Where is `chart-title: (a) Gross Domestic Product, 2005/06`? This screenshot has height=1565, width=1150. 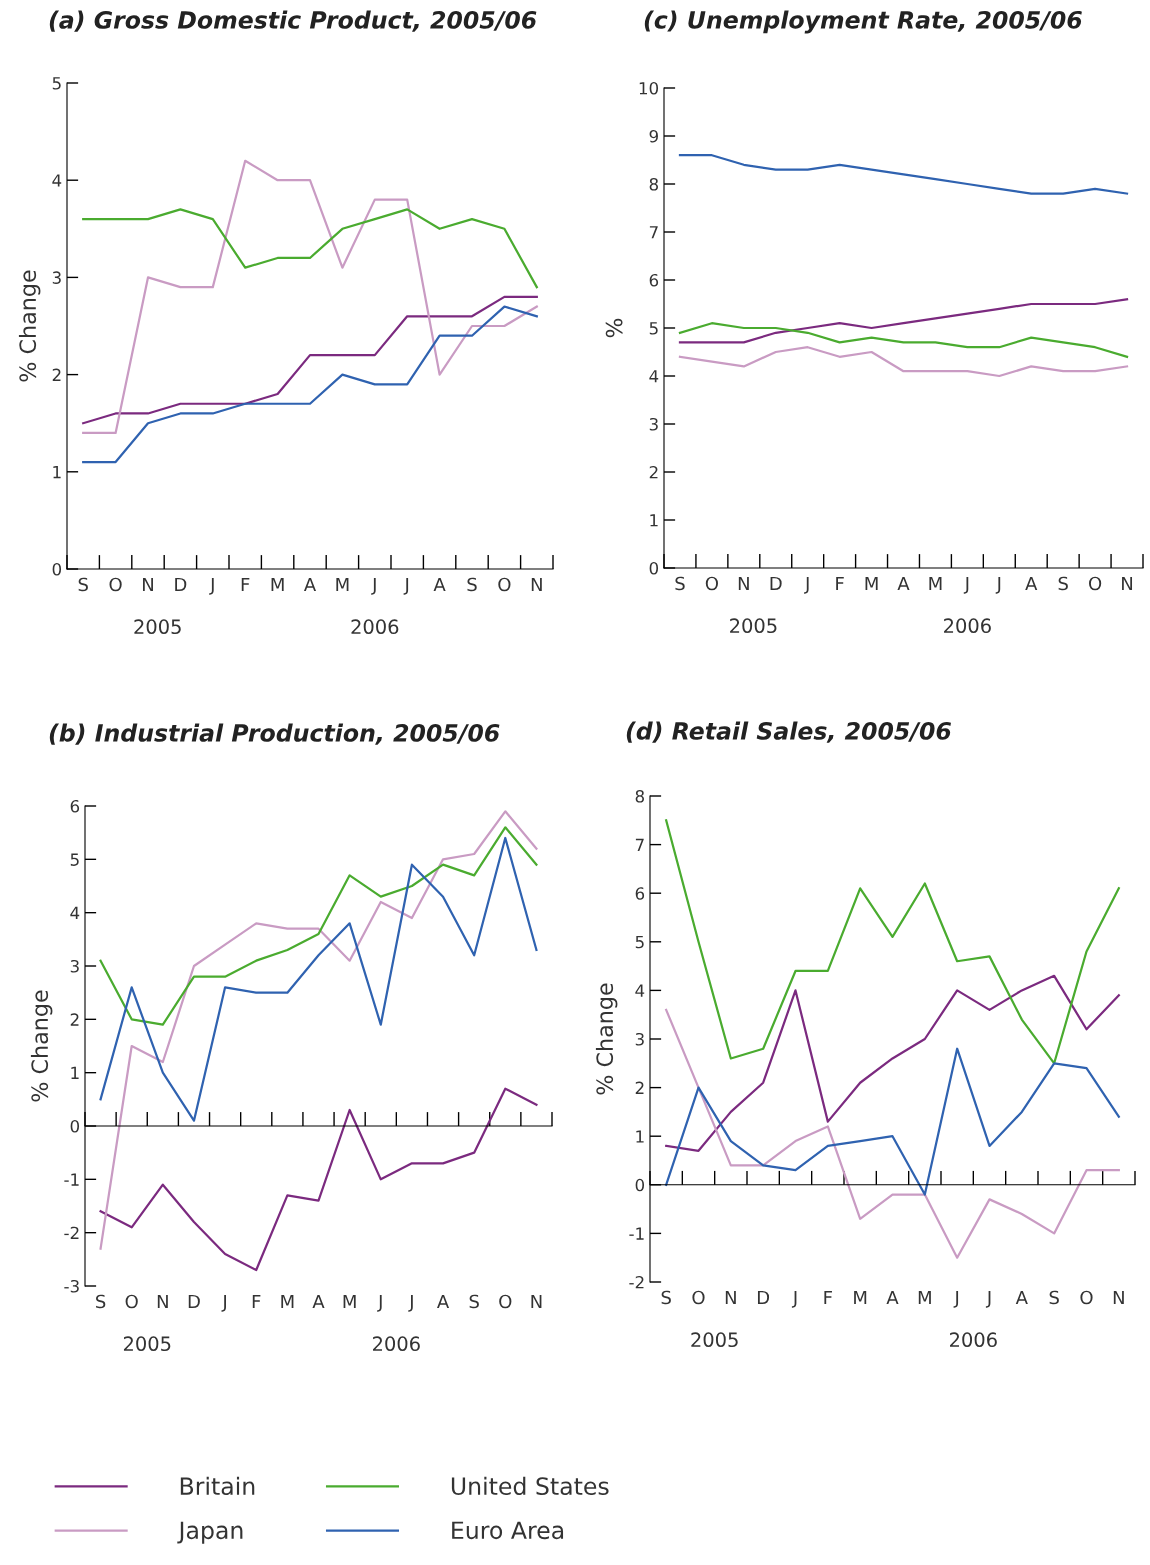 chart-title: (a) Gross Domestic Product, 2005/06 is located at coordinates (293, 21).